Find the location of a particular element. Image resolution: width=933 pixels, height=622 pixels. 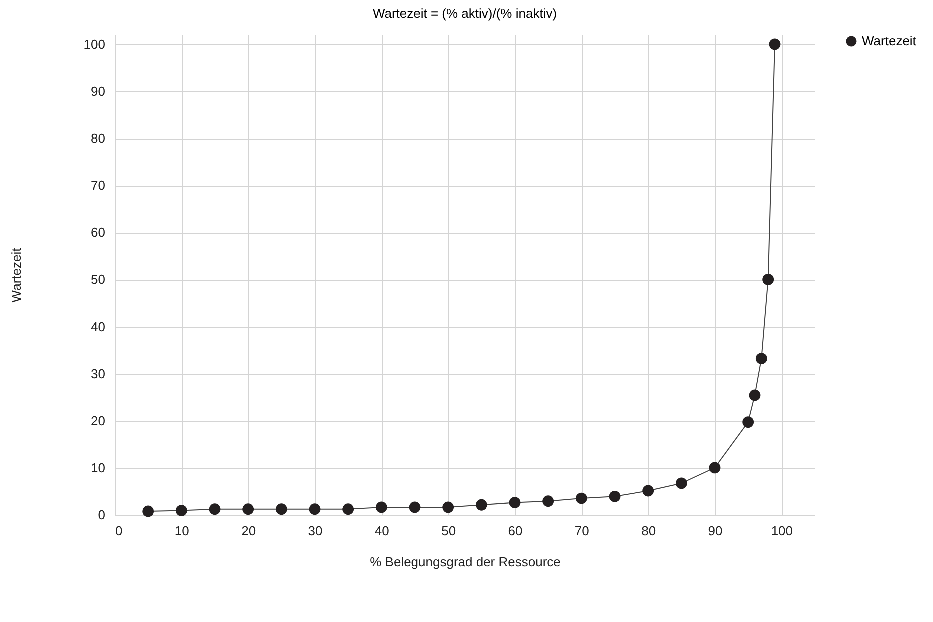

y-tick-label: 10 is located at coordinates (98, 468).